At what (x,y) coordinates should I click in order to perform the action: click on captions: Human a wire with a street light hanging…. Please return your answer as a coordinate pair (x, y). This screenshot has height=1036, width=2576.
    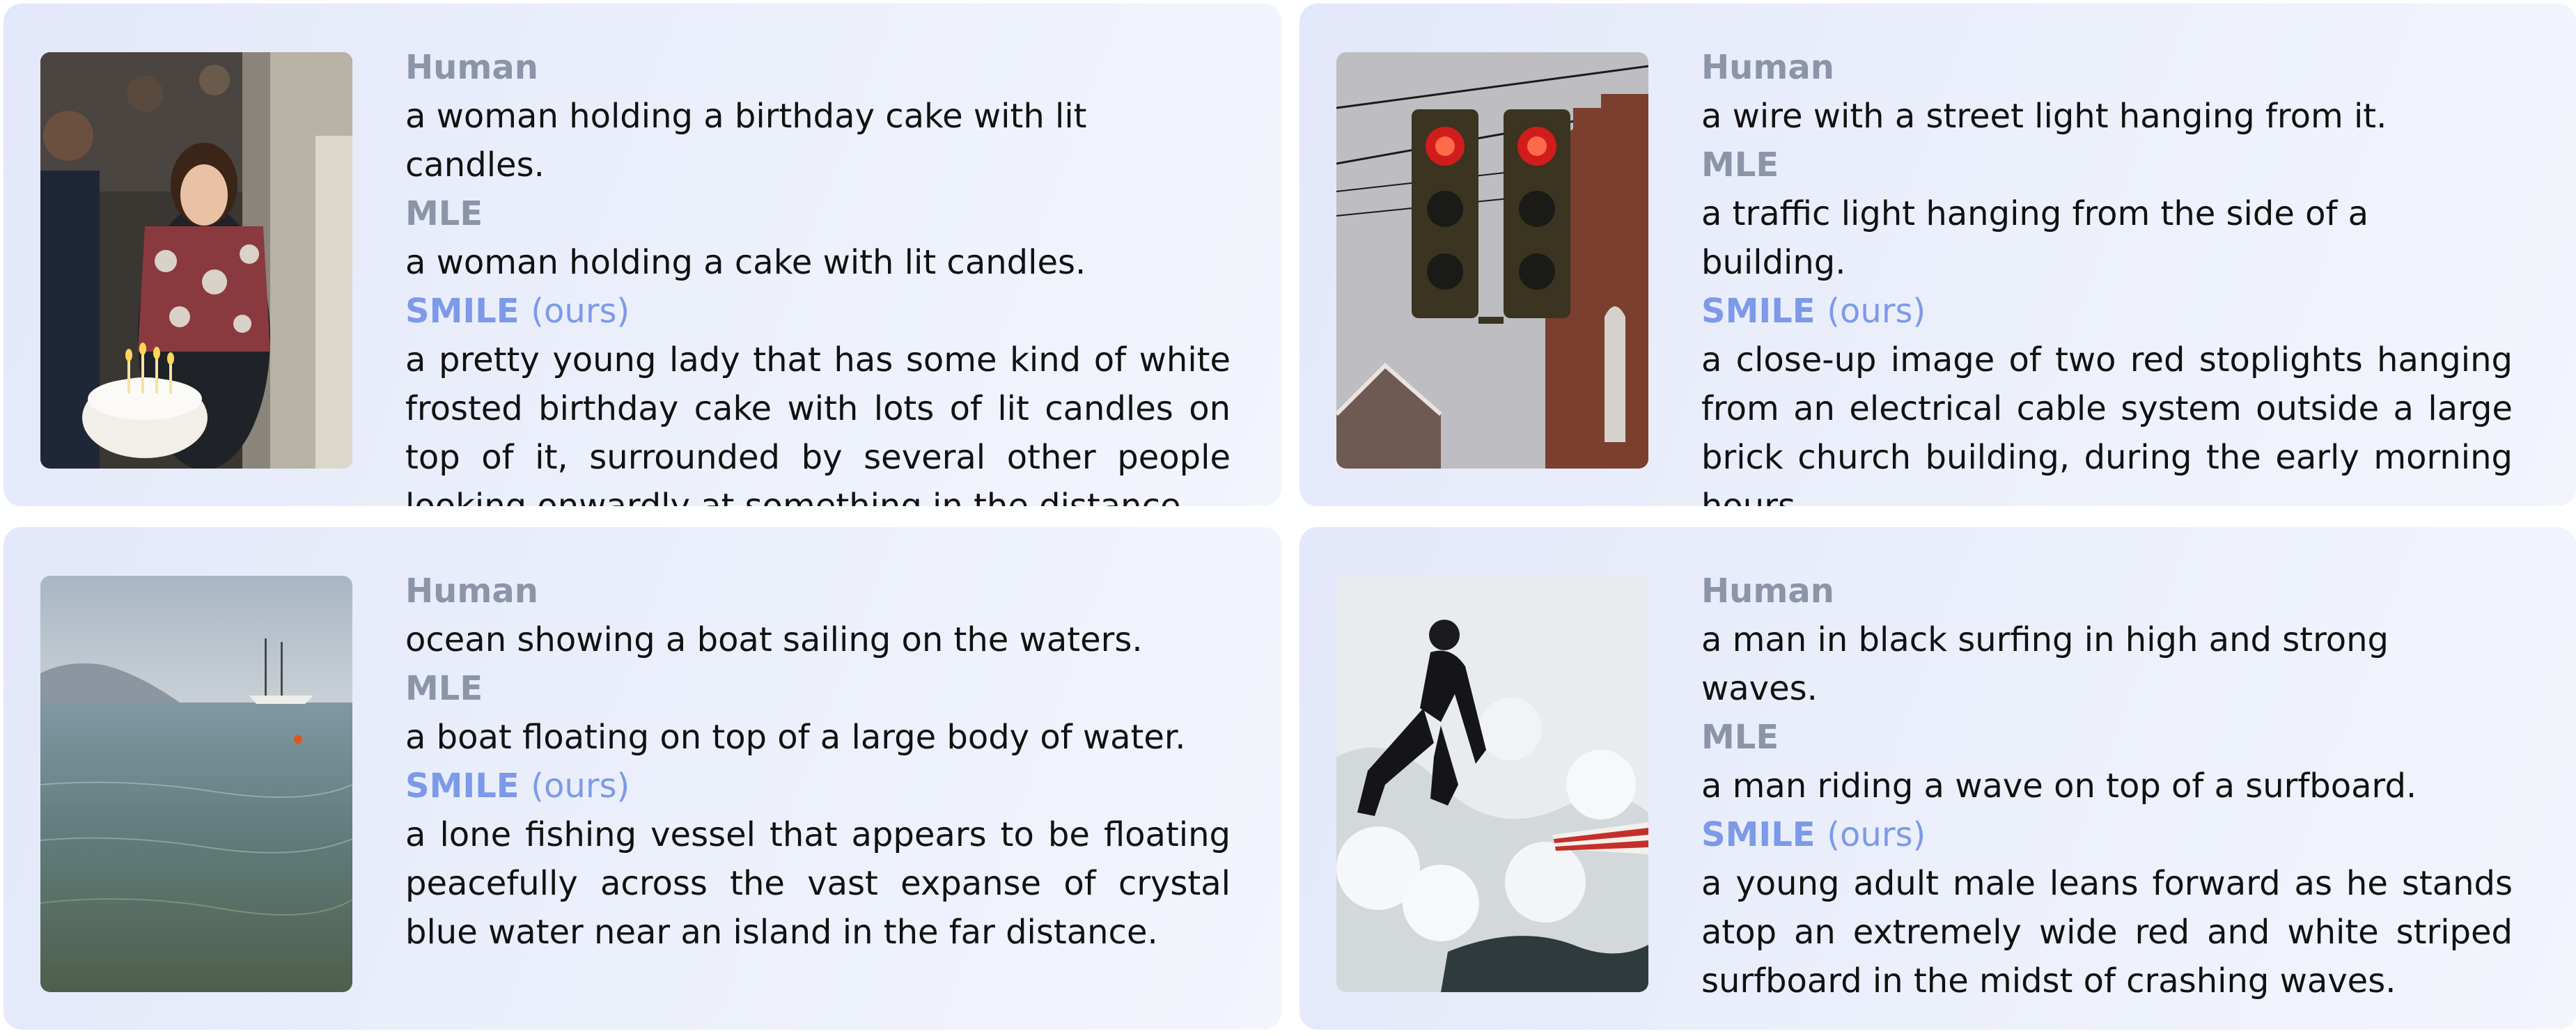
    Looking at the image, I should click on (2107, 274).